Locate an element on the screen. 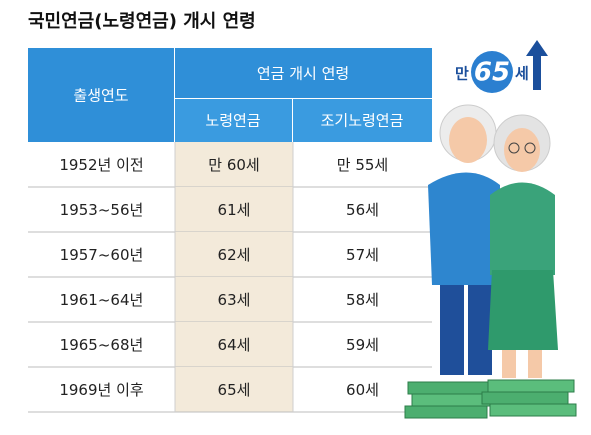 The width and height of the screenshot is (591, 435). badge-circle is located at coordinates (492, 72).